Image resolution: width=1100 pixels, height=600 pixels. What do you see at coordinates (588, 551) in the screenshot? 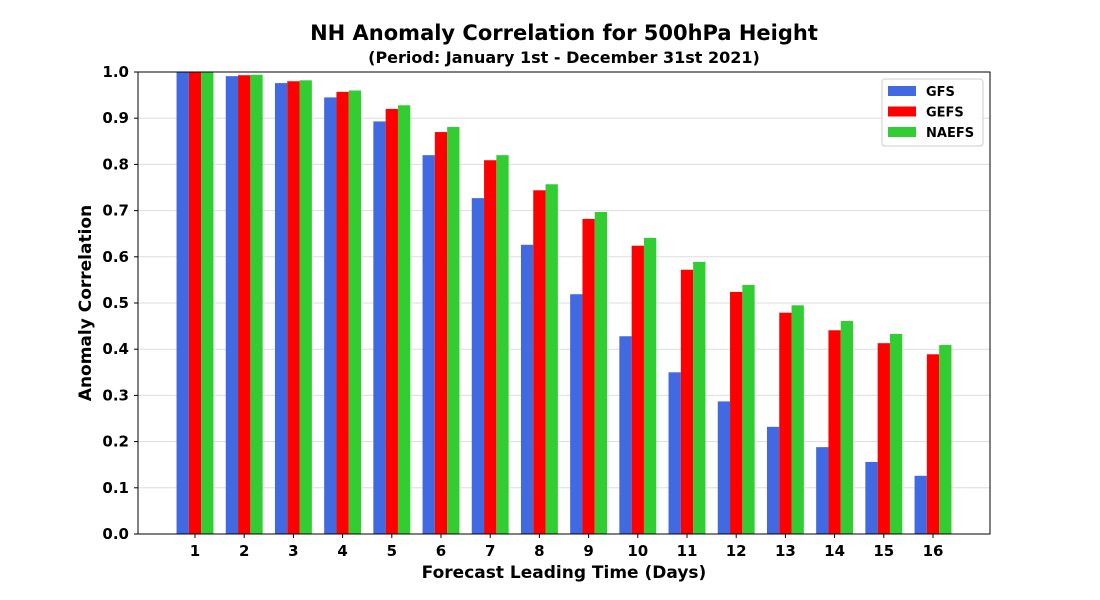
I see `x-tick-label: 9` at bounding box center [588, 551].